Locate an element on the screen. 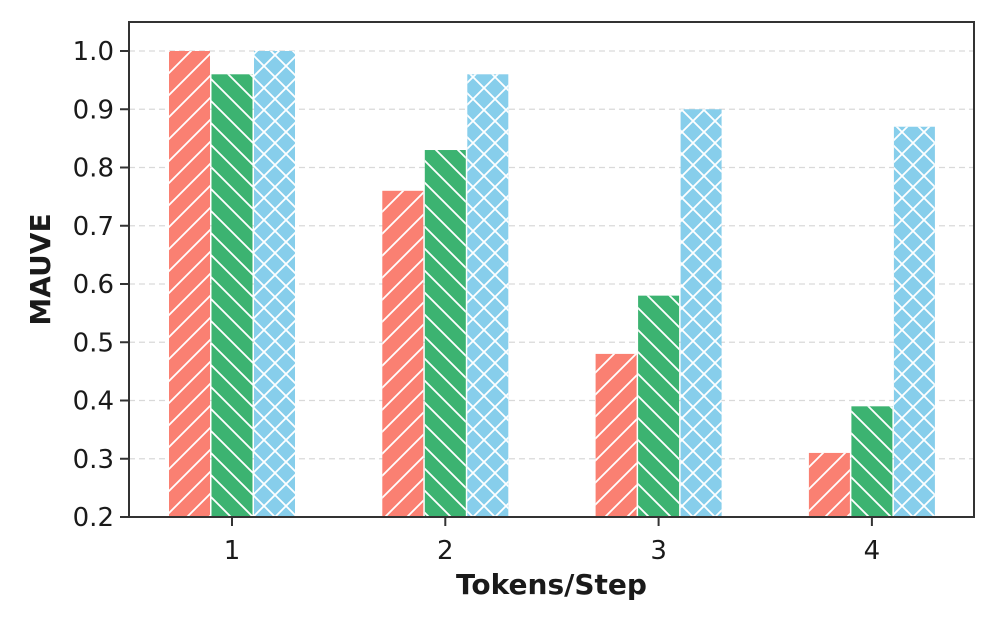 This screenshot has height=623, width=997. y-axis-title: MAUVE is located at coordinates (40, 269).